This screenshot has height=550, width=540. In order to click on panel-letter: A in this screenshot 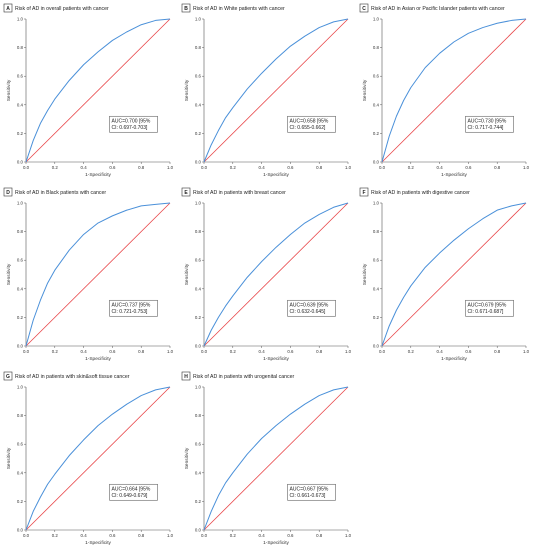, I will do `click(8, 9)`.